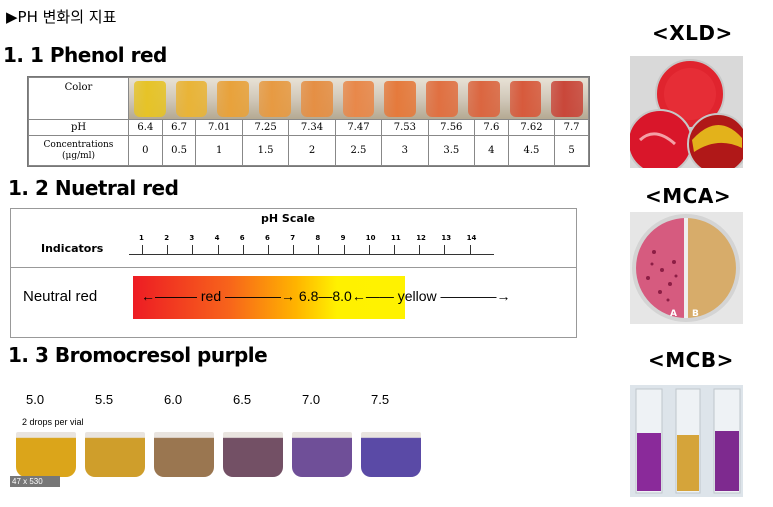  Describe the element at coordinates (145, 150) in the screenshot. I see `concentration-cell: 0` at that location.